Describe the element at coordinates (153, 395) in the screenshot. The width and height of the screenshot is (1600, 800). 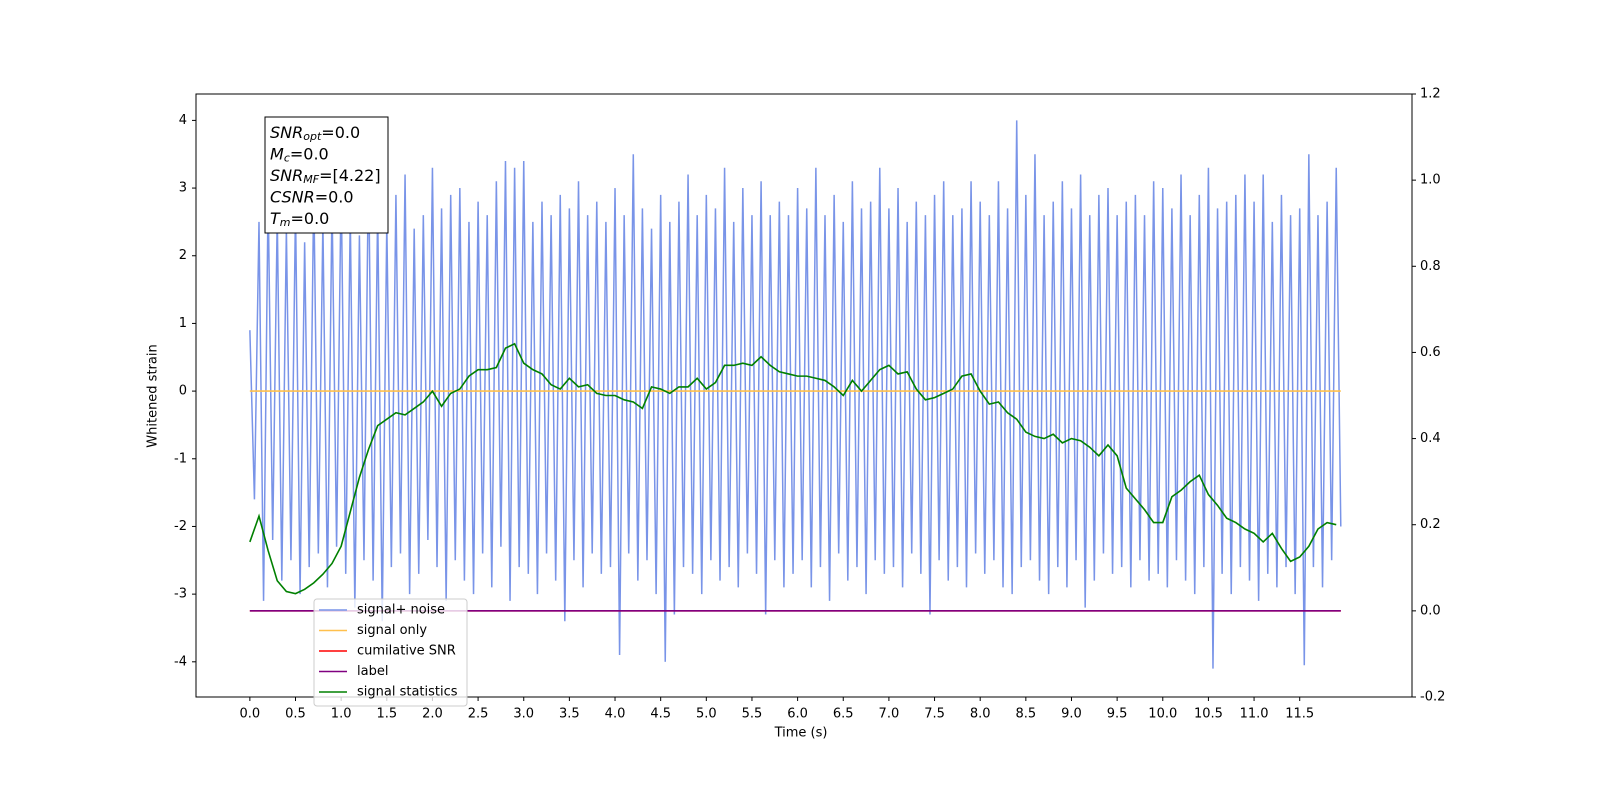
I see `y-axis-label: Whitened strain` at that location.